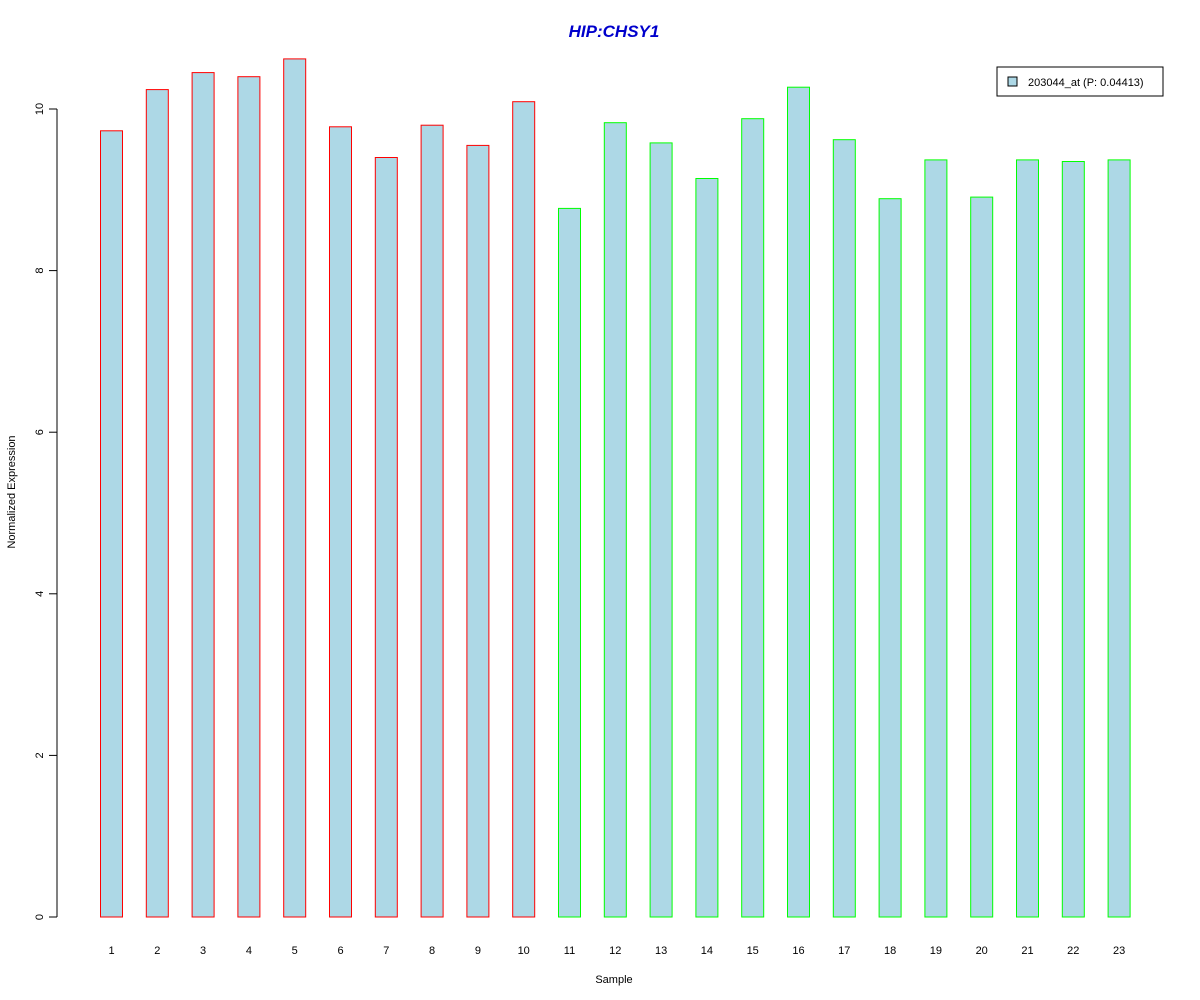  What do you see at coordinates (1012, 81) in the screenshot?
I see `legend-swatch` at bounding box center [1012, 81].